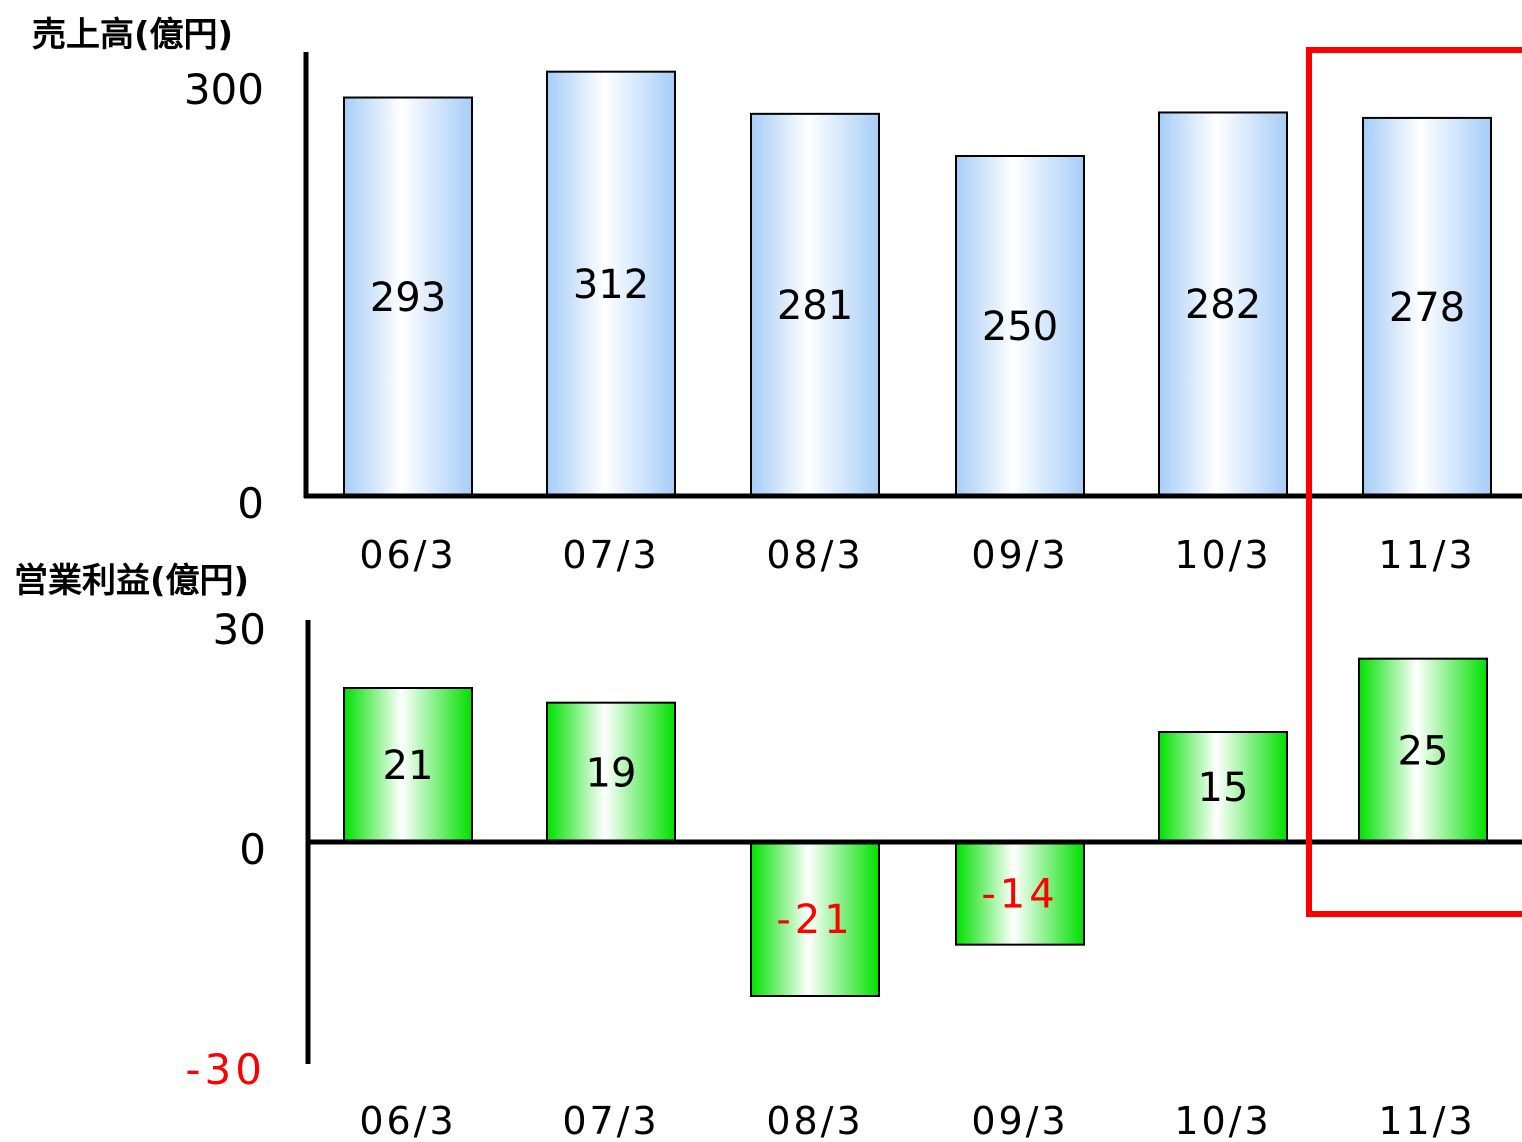 This screenshot has height=1142, width=1522. I want to click on sales-value-label: 278, so click(1427, 308).